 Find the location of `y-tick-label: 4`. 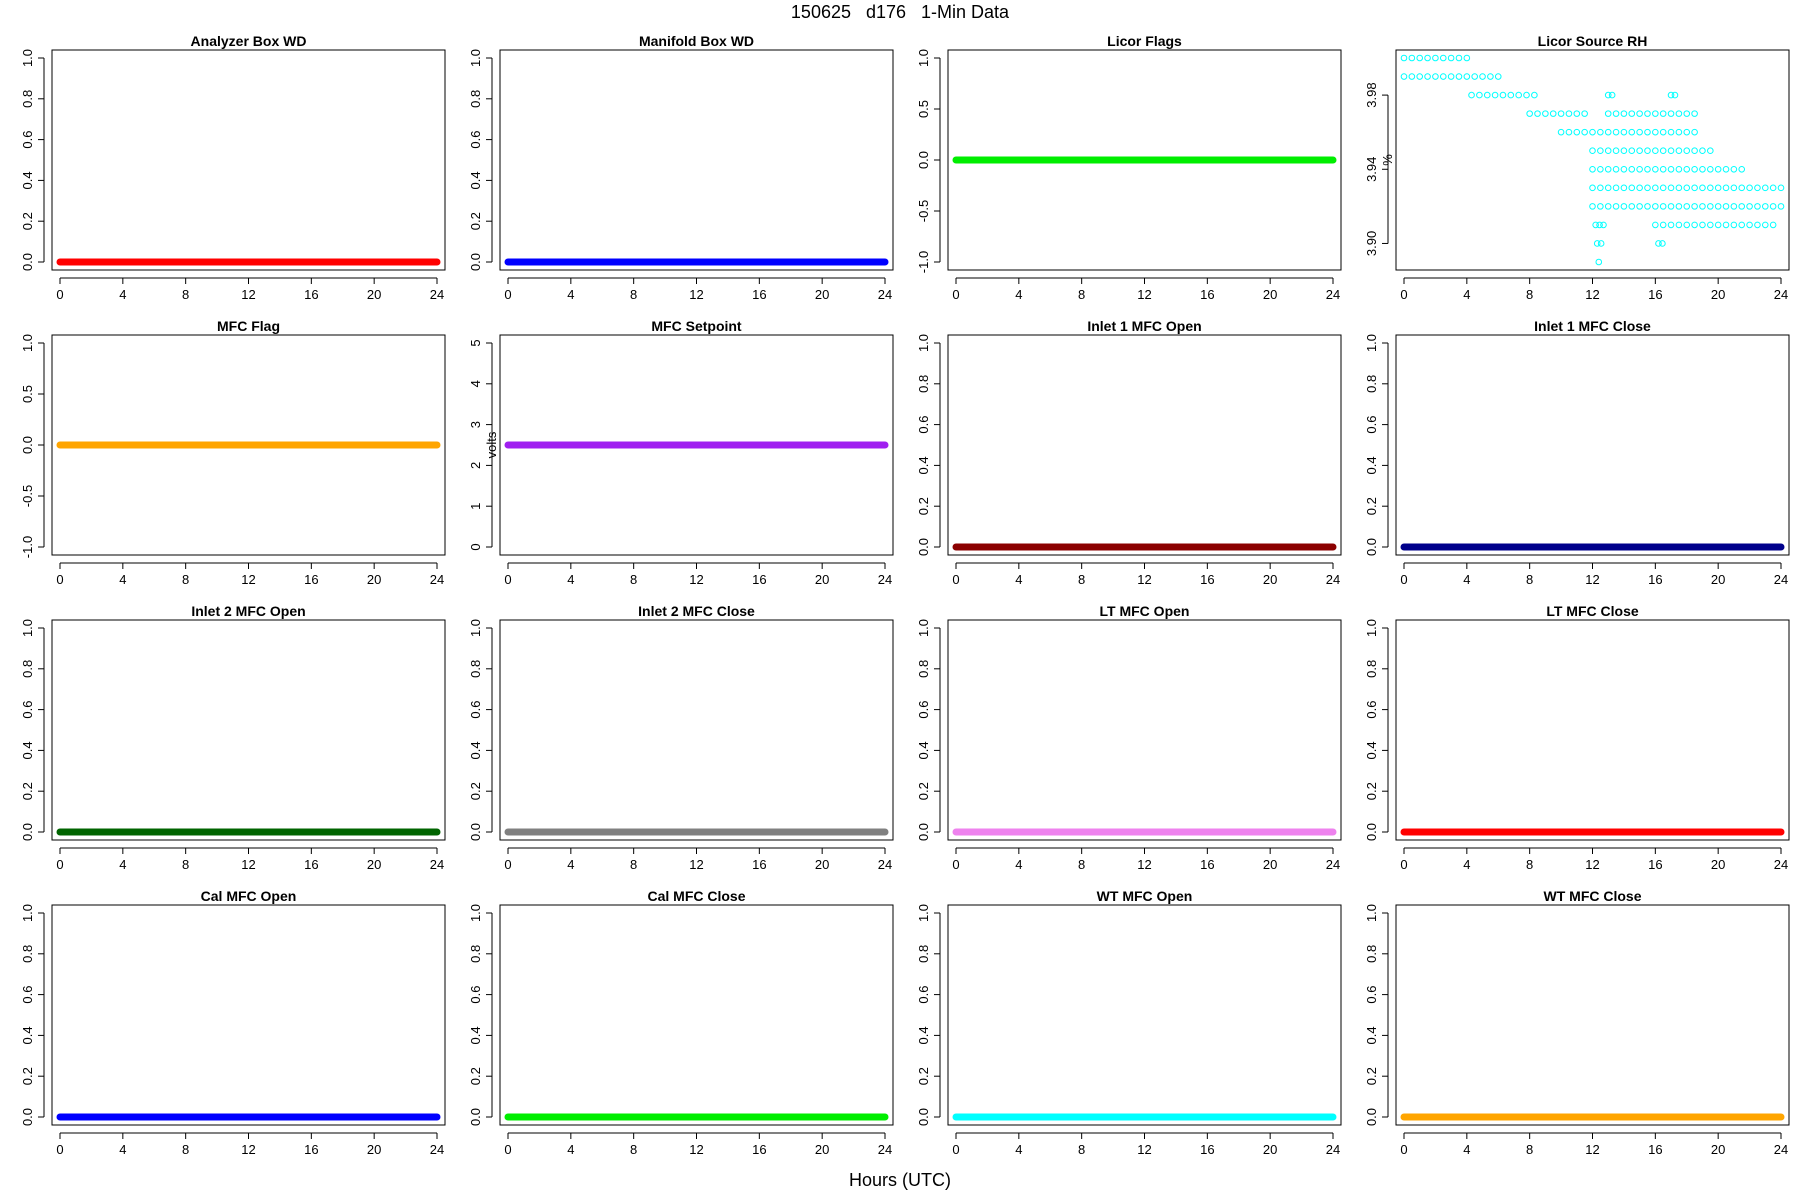

y-tick-label: 4 is located at coordinates (475, 383).